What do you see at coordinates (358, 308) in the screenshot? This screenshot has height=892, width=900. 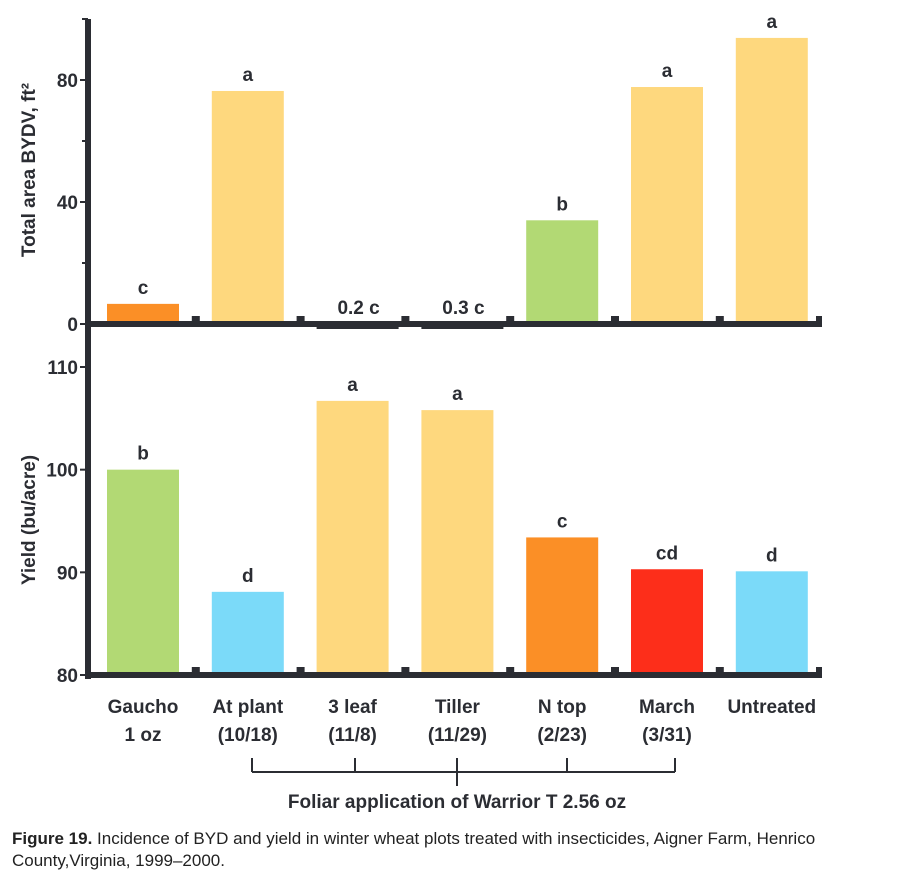 I see `bar-data-label: 0.2 c` at bounding box center [358, 308].